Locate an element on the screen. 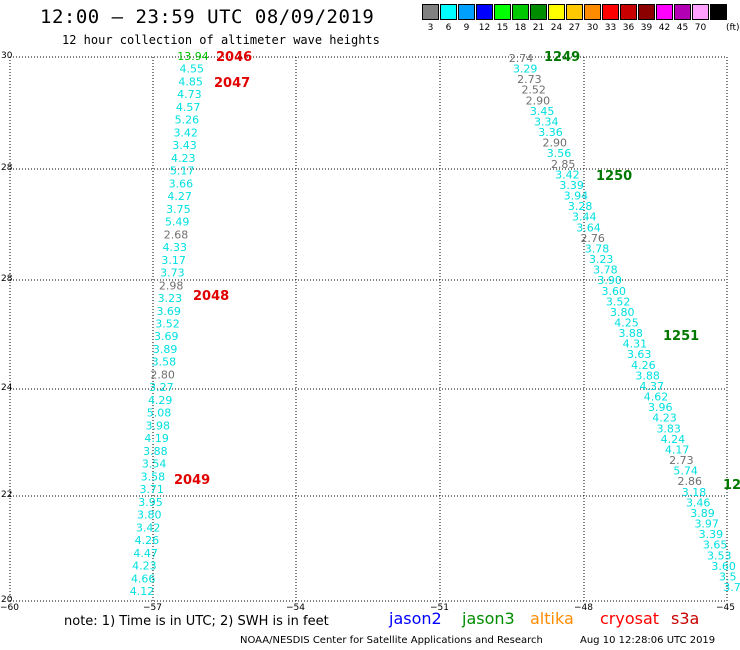 The width and height of the screenshot is (740, 650). map-title: 12:00 — 23:59 UTC 08/09/2019 is located at coordinates (207, 17).